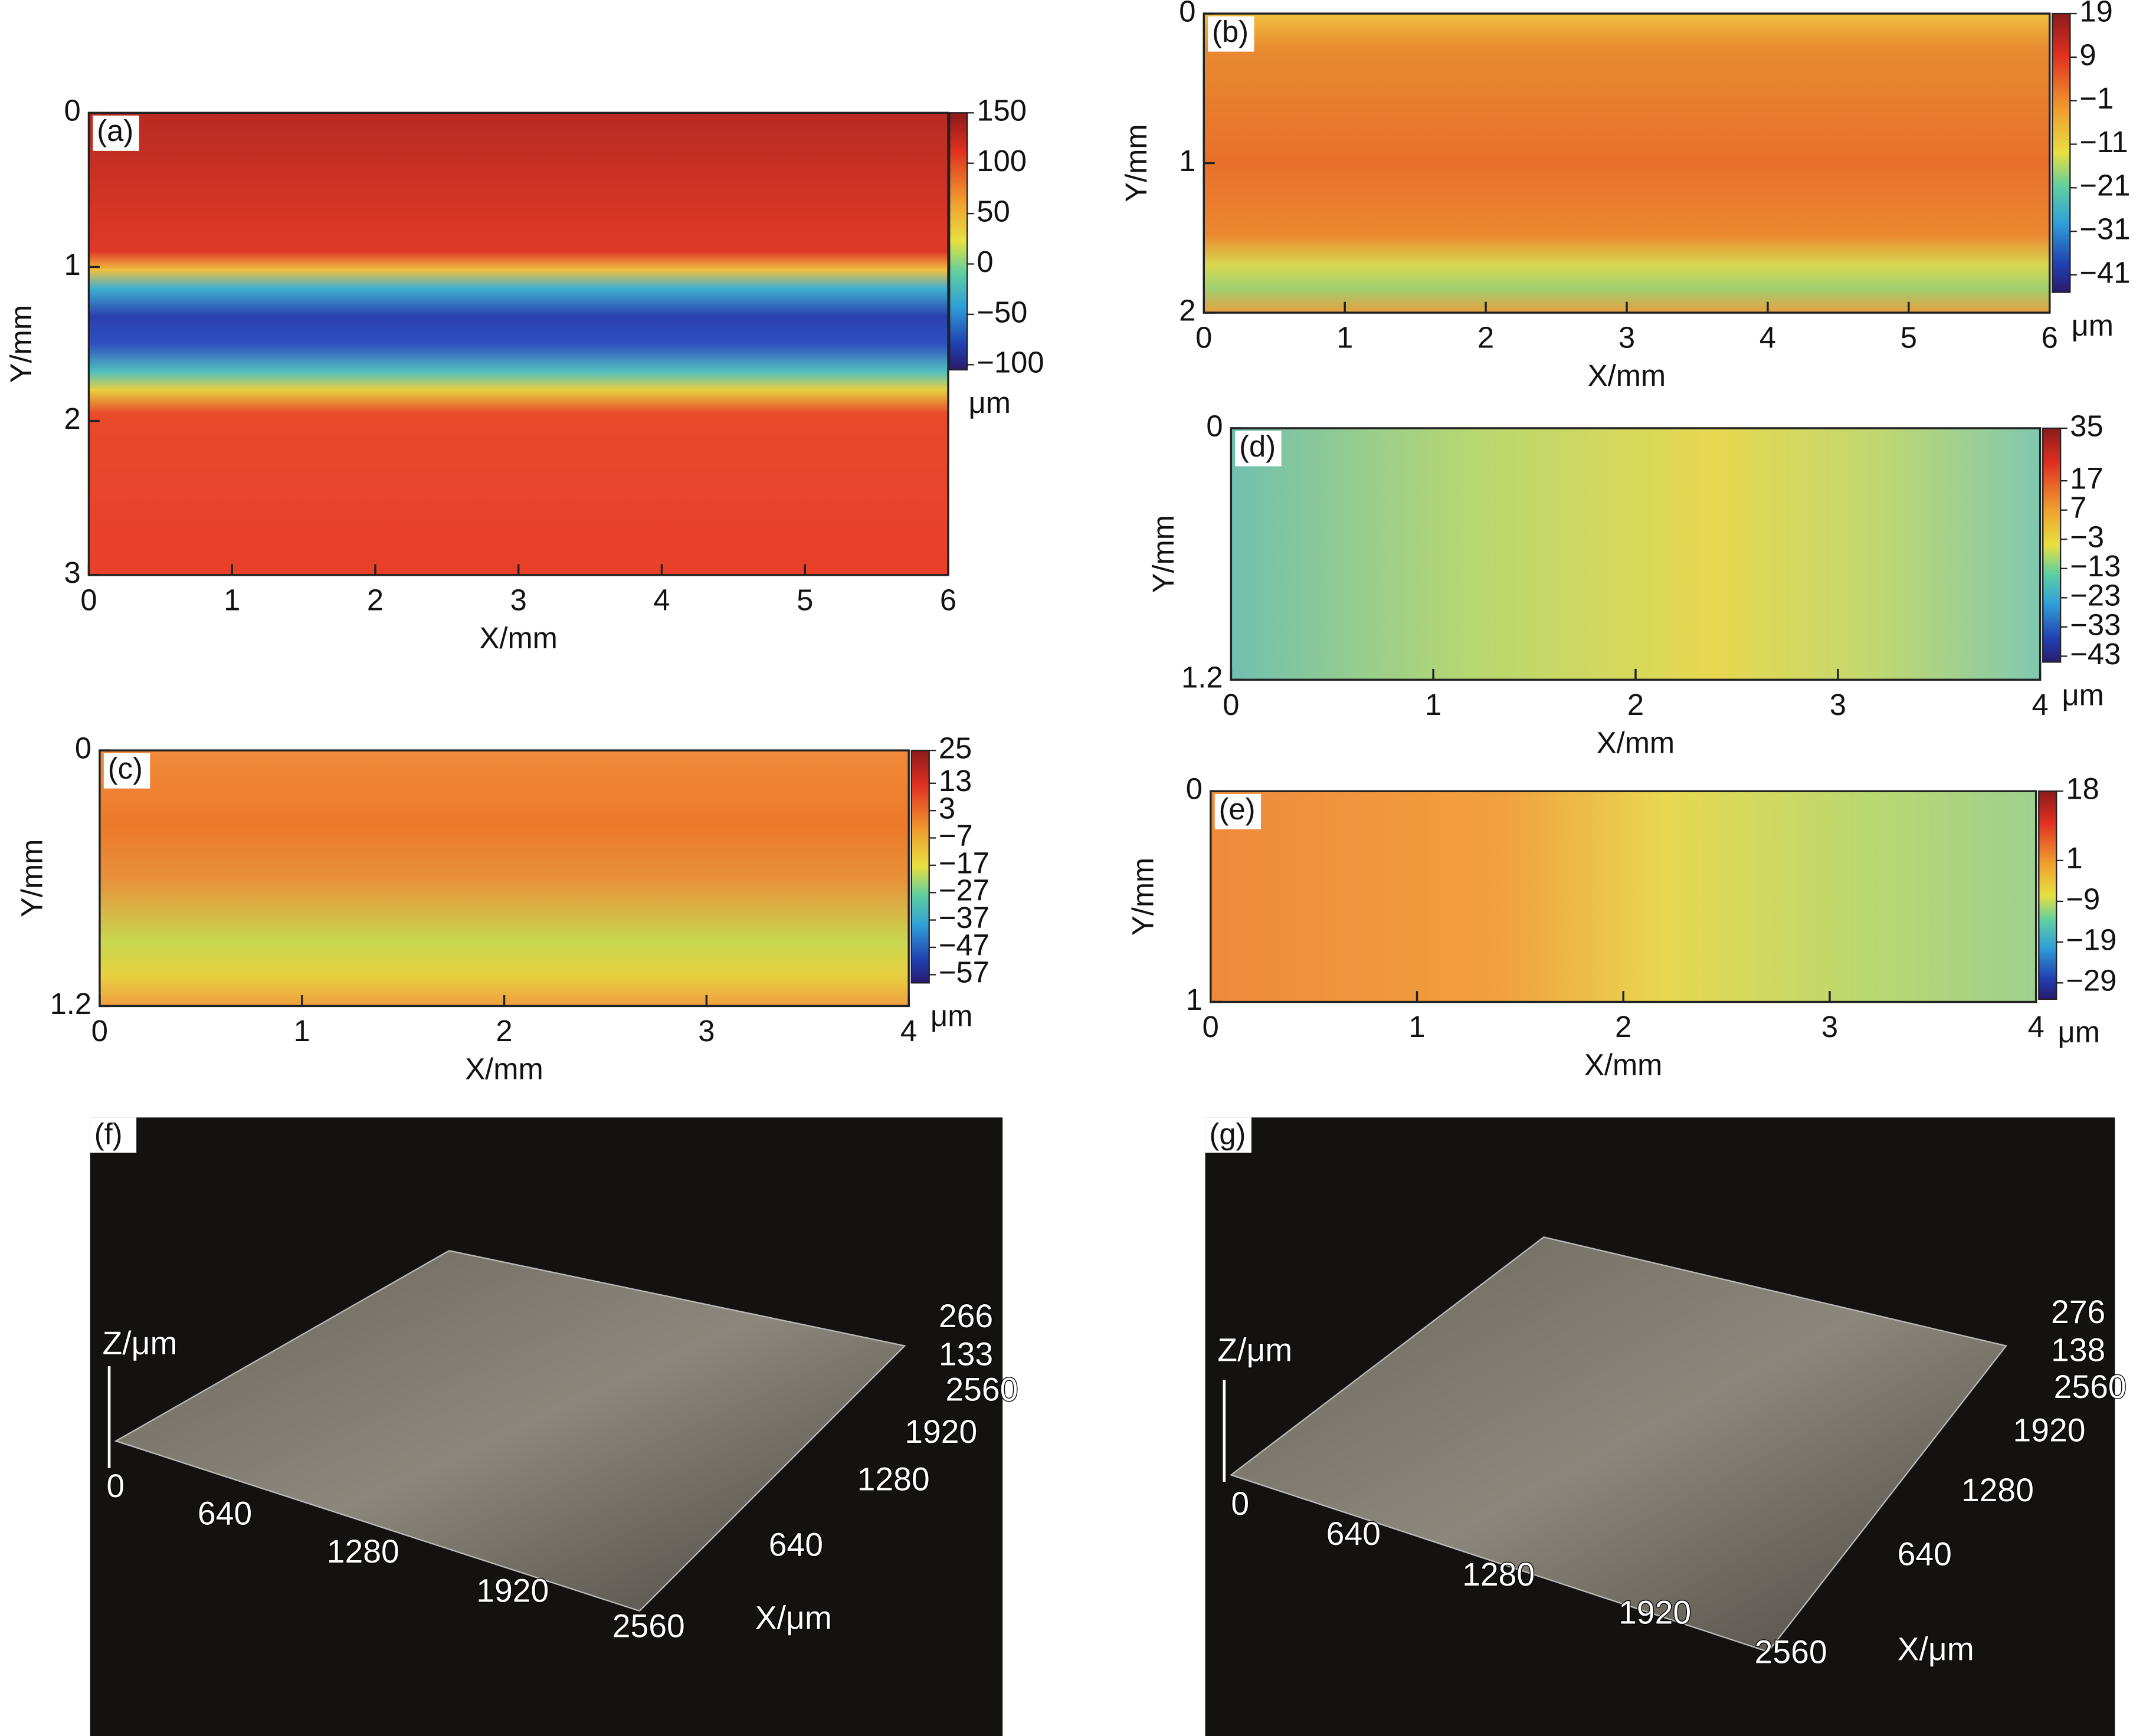  I want to click on colorbar-tick-label: −13, so click(2095, 566).